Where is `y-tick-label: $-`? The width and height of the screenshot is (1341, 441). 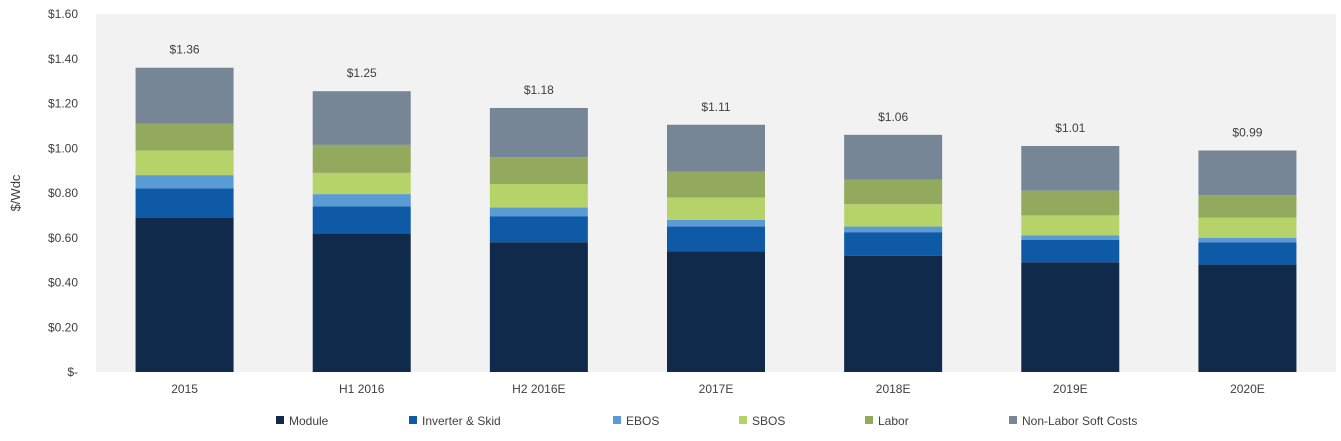 y-tick-label: $- is located at coordinates (72, 372).